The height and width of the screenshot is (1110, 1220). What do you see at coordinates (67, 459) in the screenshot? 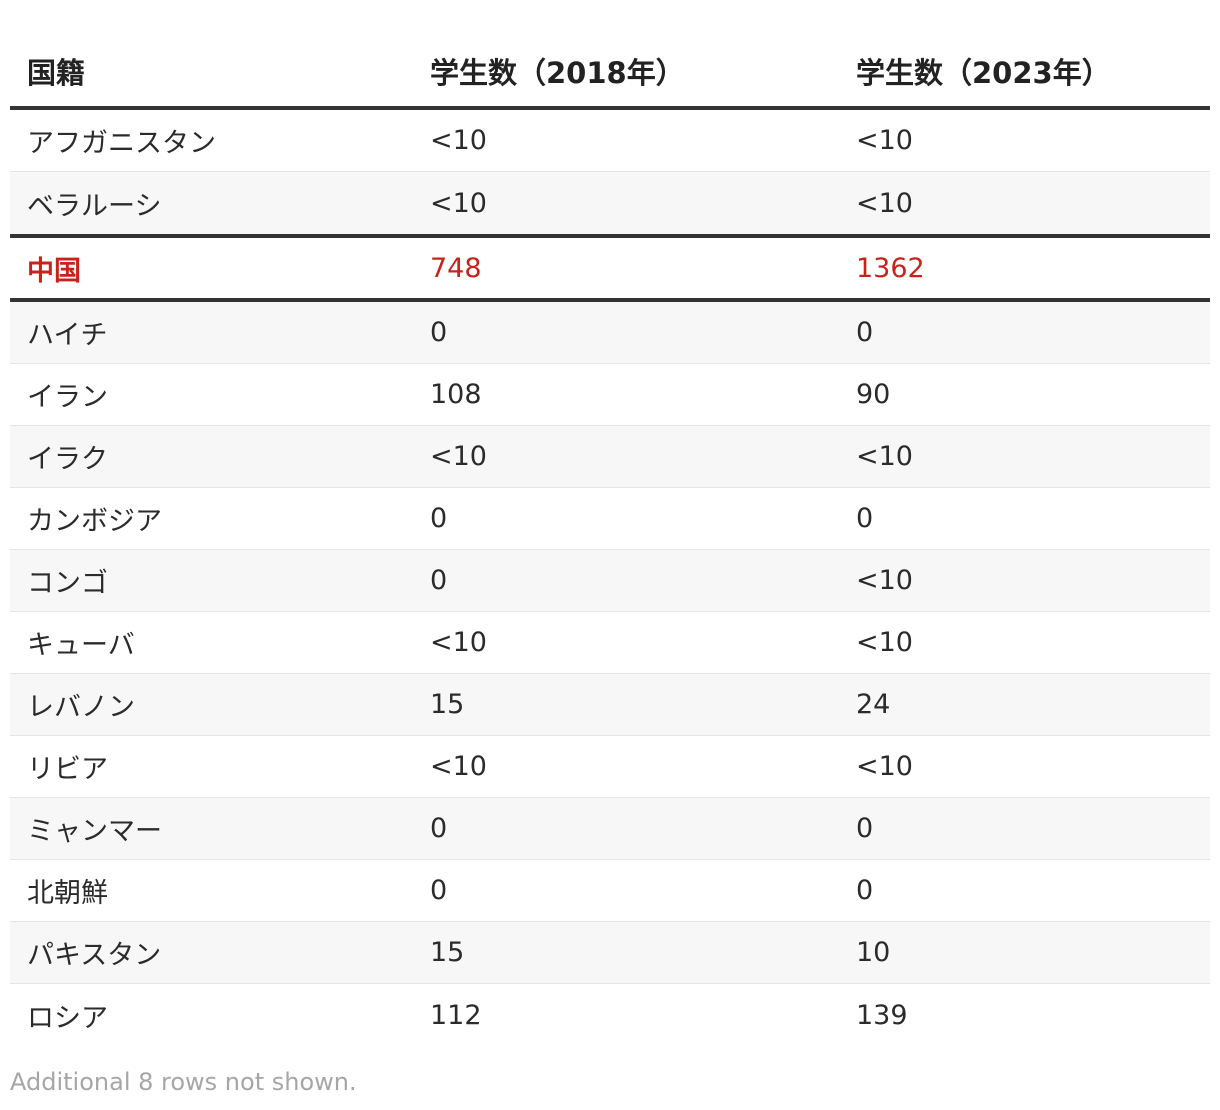
I see `cell-country: イラク` at bounding box center [67, 459].